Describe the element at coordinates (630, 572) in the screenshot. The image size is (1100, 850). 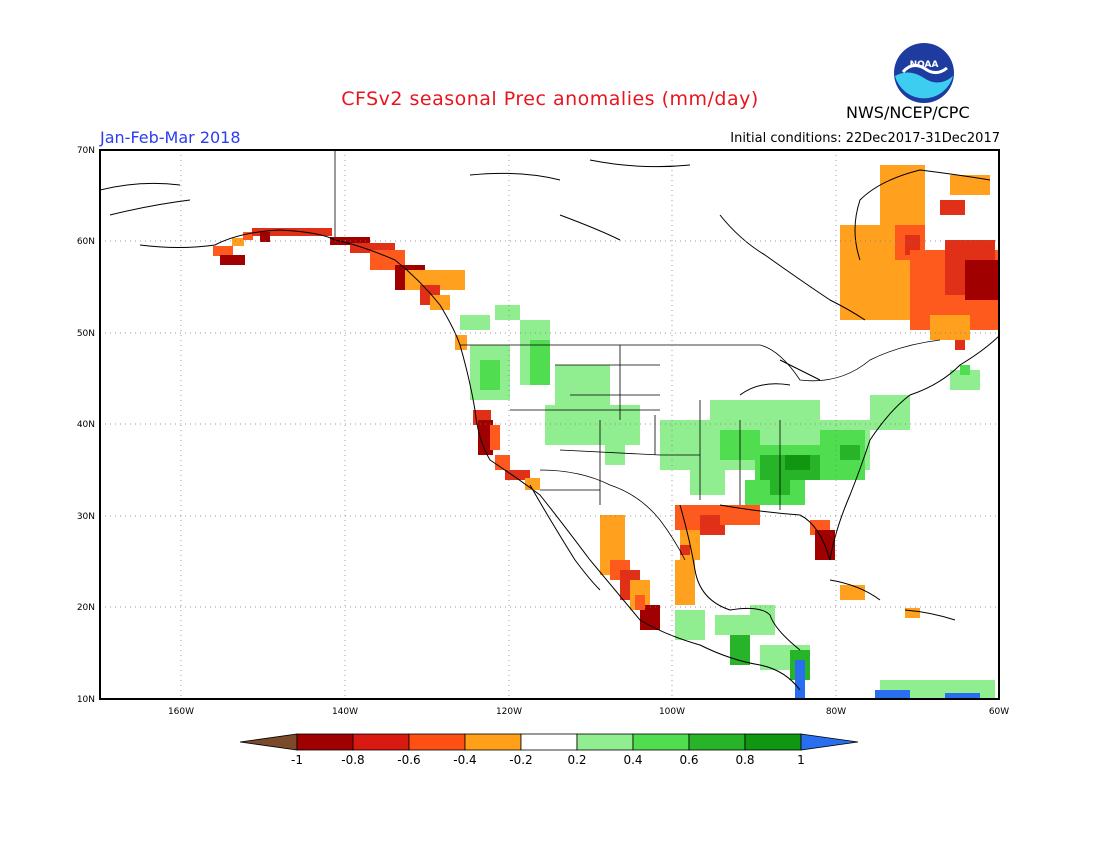
I see `mexico-pacific-dry-patch` at that location.